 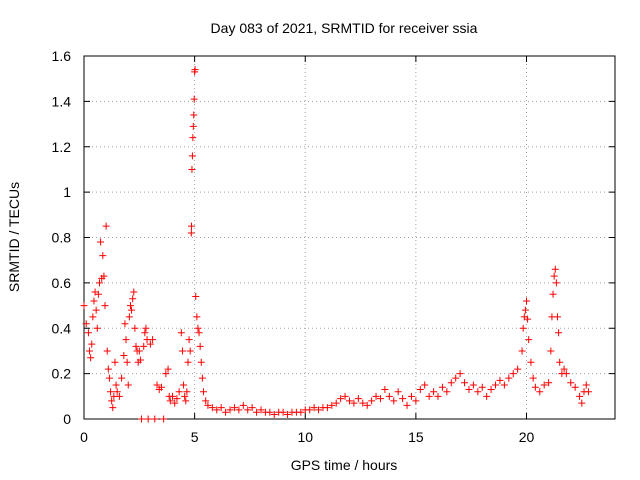 What do you see at coordinates (67, 192) in the screenshot?
I see `y-tick-label: 1` at bounding box center [67, 192].